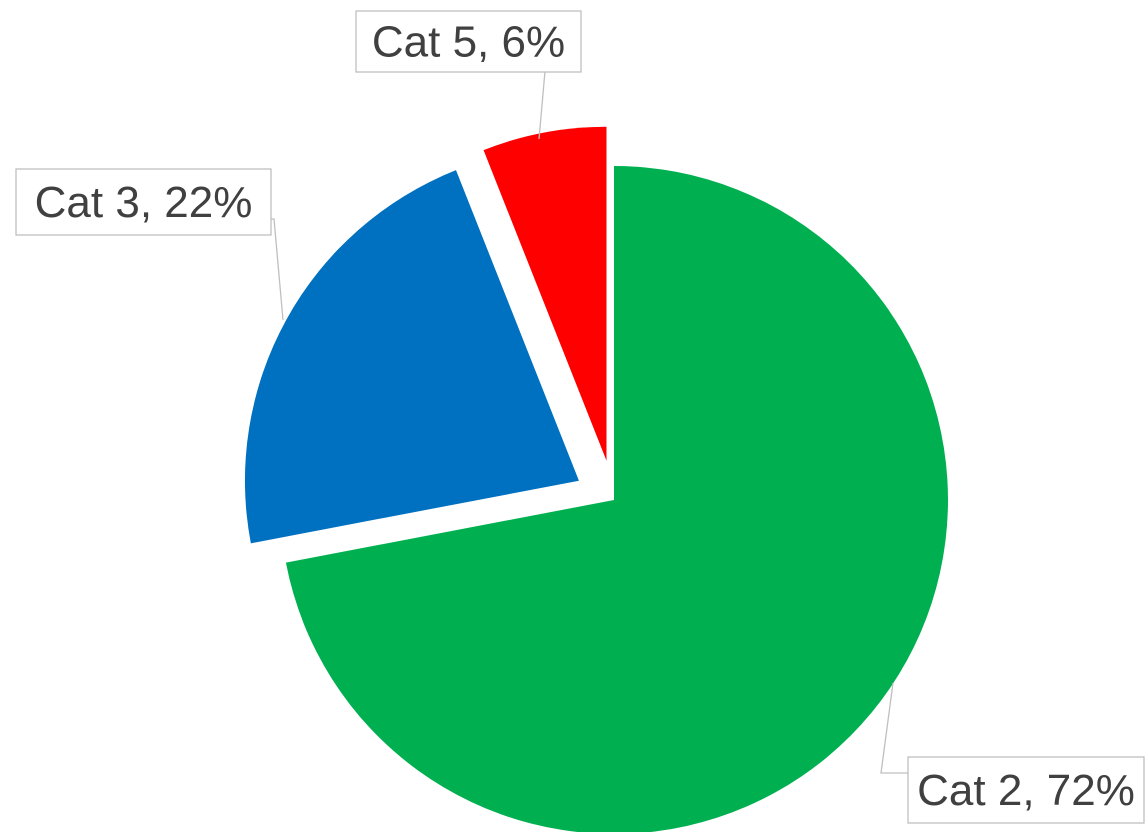 This screenshot has width=1148, height=832. I want to click on data-label-cat-2: Cat 2, 72%, so click(1026, 790).